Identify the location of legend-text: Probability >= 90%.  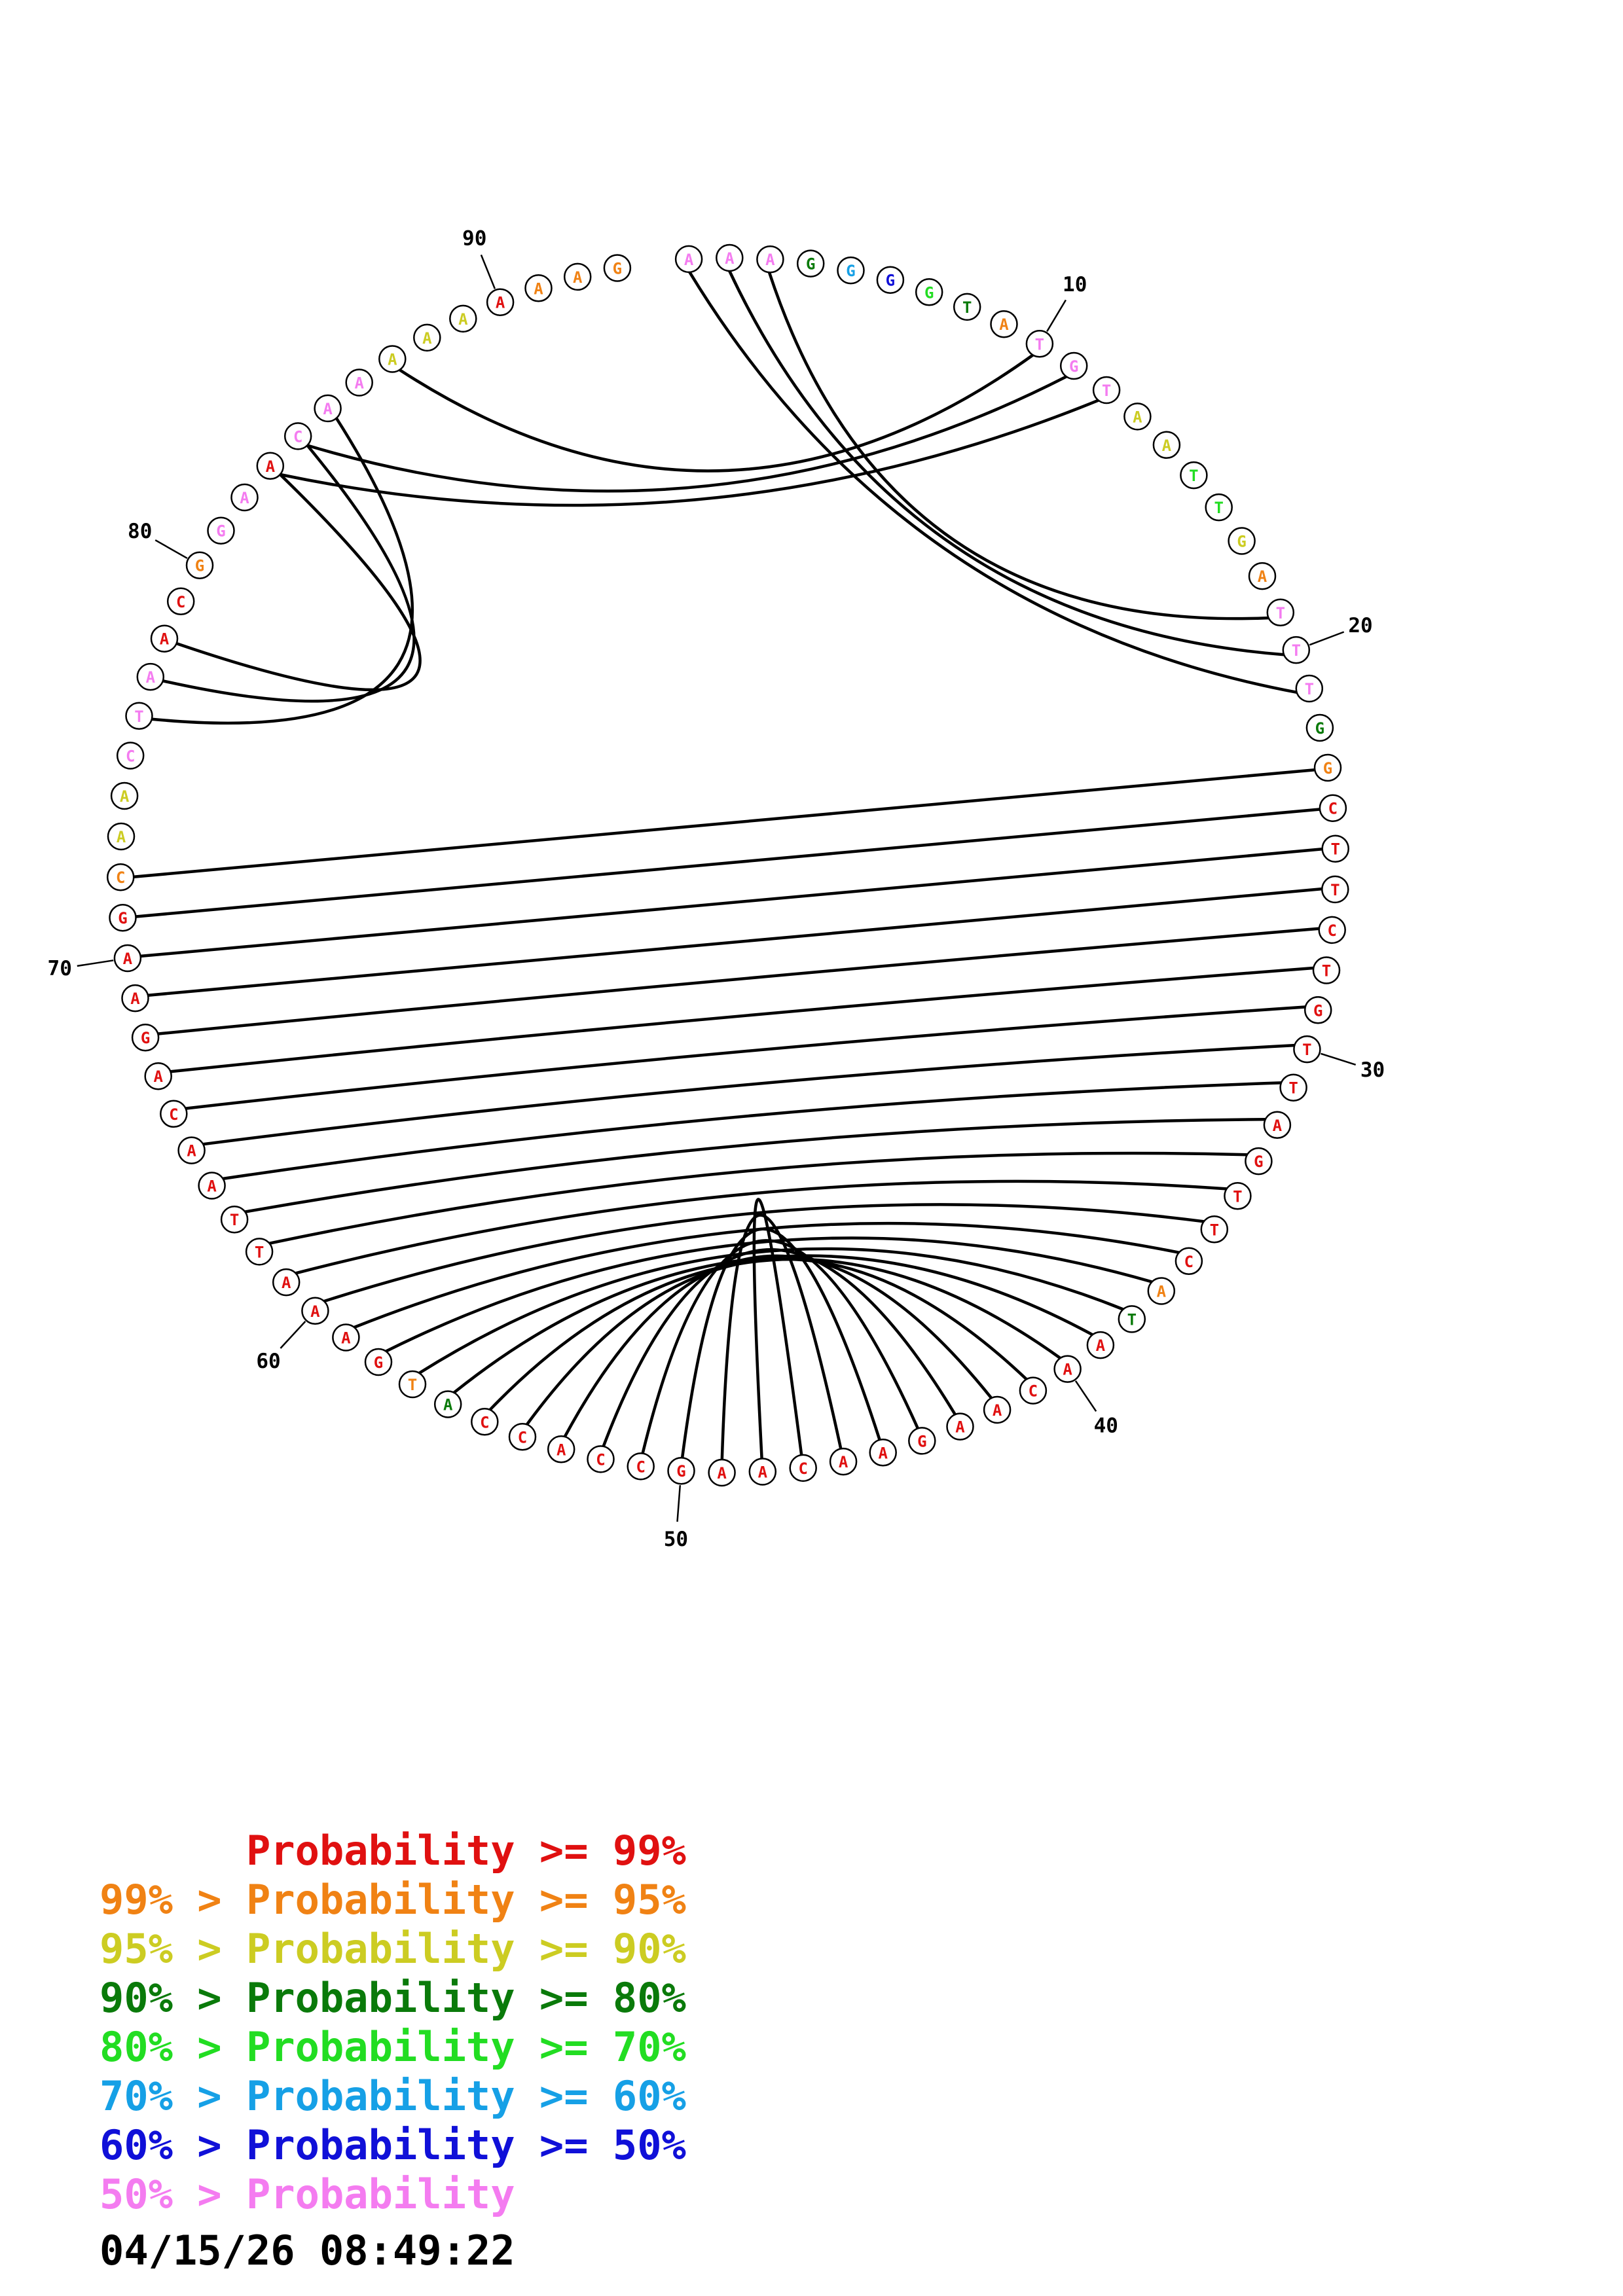
(466, 1949).